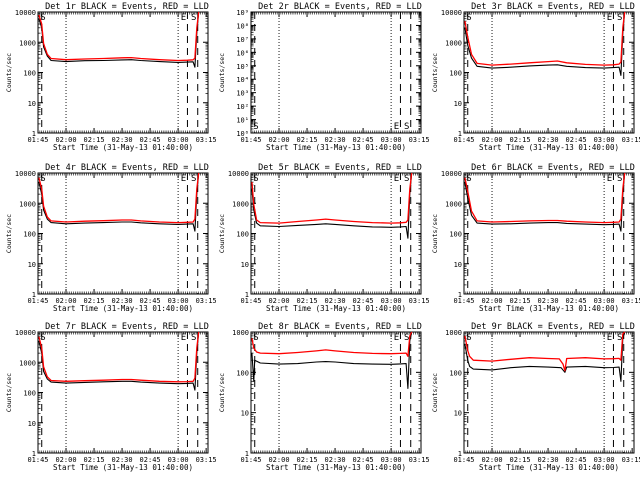  I want to click on y-tick-label: 10², so click(242, 107).